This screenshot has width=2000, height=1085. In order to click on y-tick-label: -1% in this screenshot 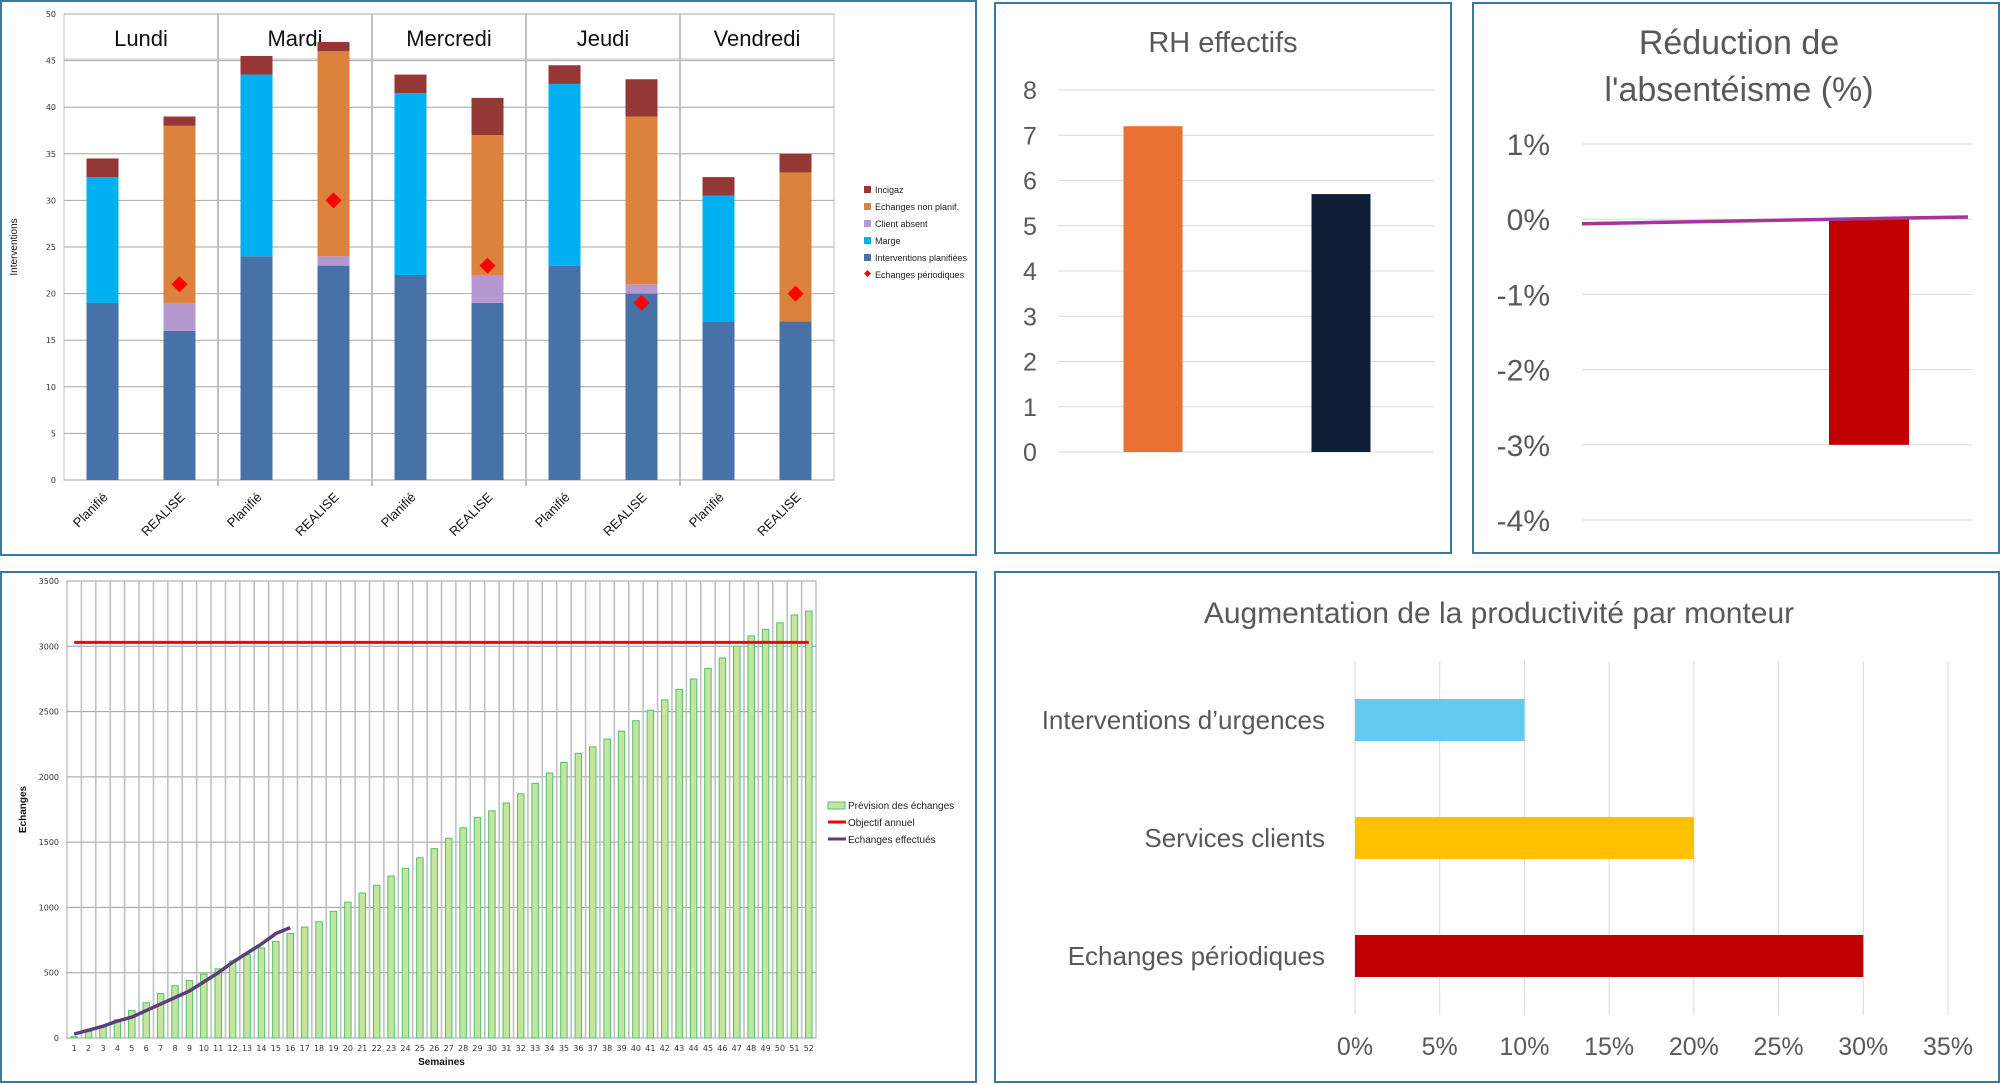, I will do `click(1523, 295)`.